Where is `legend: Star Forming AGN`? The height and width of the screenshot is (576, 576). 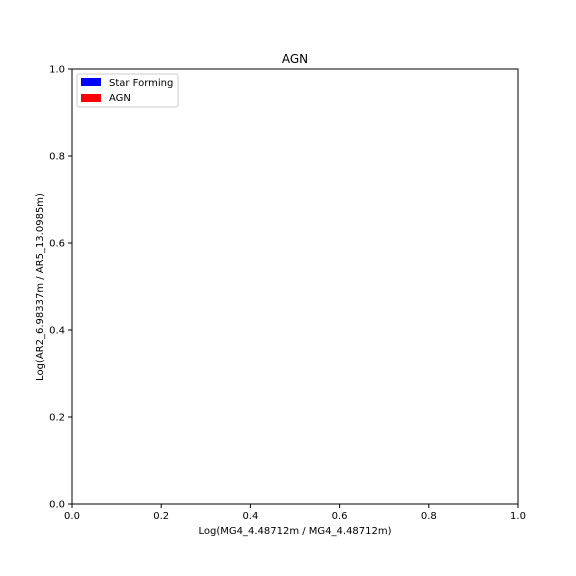 legend: Star Forming AGN is located at coordinates (127, 90).